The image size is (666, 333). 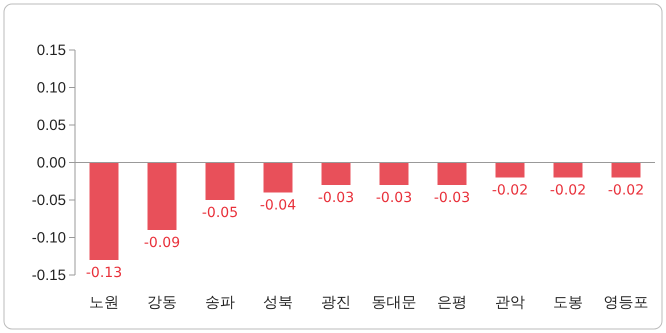 I want to click on x-tick-label: 영등포, so click(x=626, y=302).